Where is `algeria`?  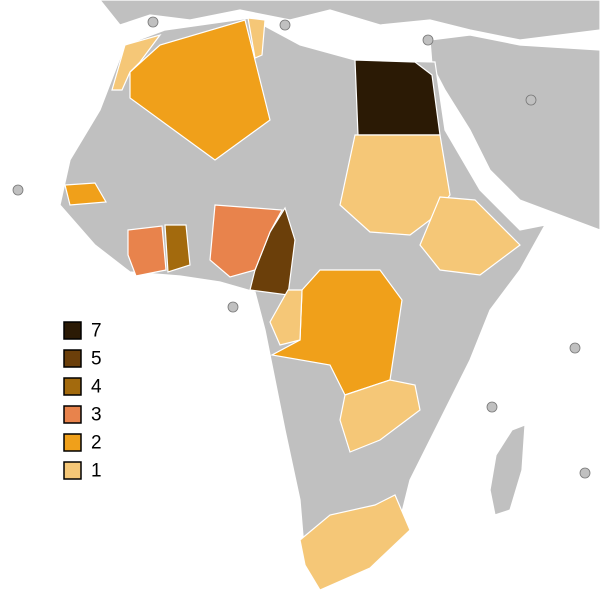
algeria is located at coordinates (200, 90).